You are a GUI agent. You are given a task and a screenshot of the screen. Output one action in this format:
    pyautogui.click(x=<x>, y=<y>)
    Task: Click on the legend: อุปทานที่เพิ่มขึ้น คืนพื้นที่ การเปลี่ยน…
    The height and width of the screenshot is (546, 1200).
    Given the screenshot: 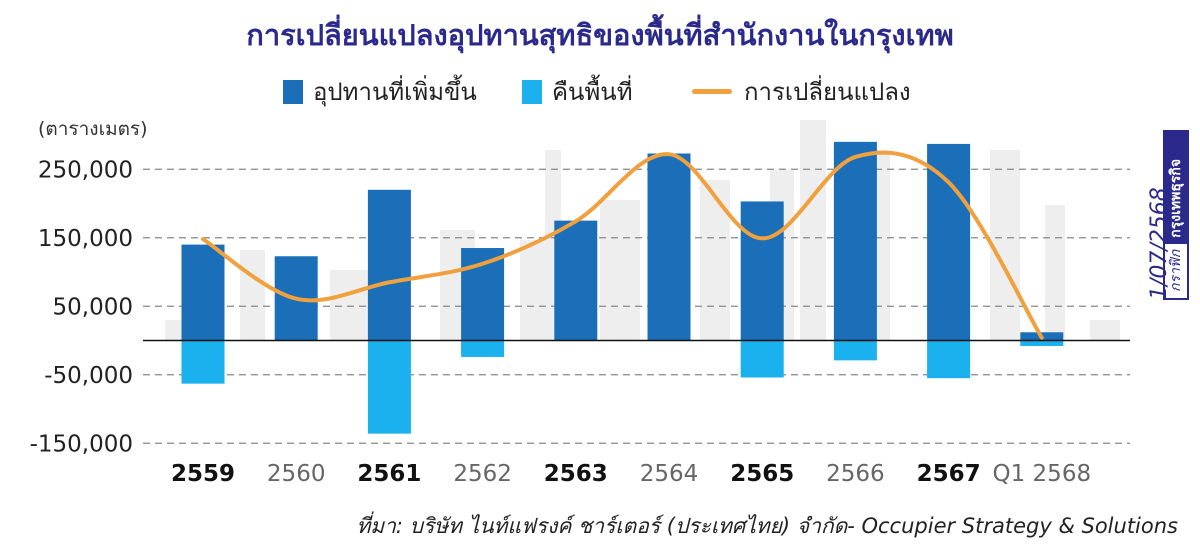 What is the action you would take?
    pyautogui.click(x=600, y=90)
    